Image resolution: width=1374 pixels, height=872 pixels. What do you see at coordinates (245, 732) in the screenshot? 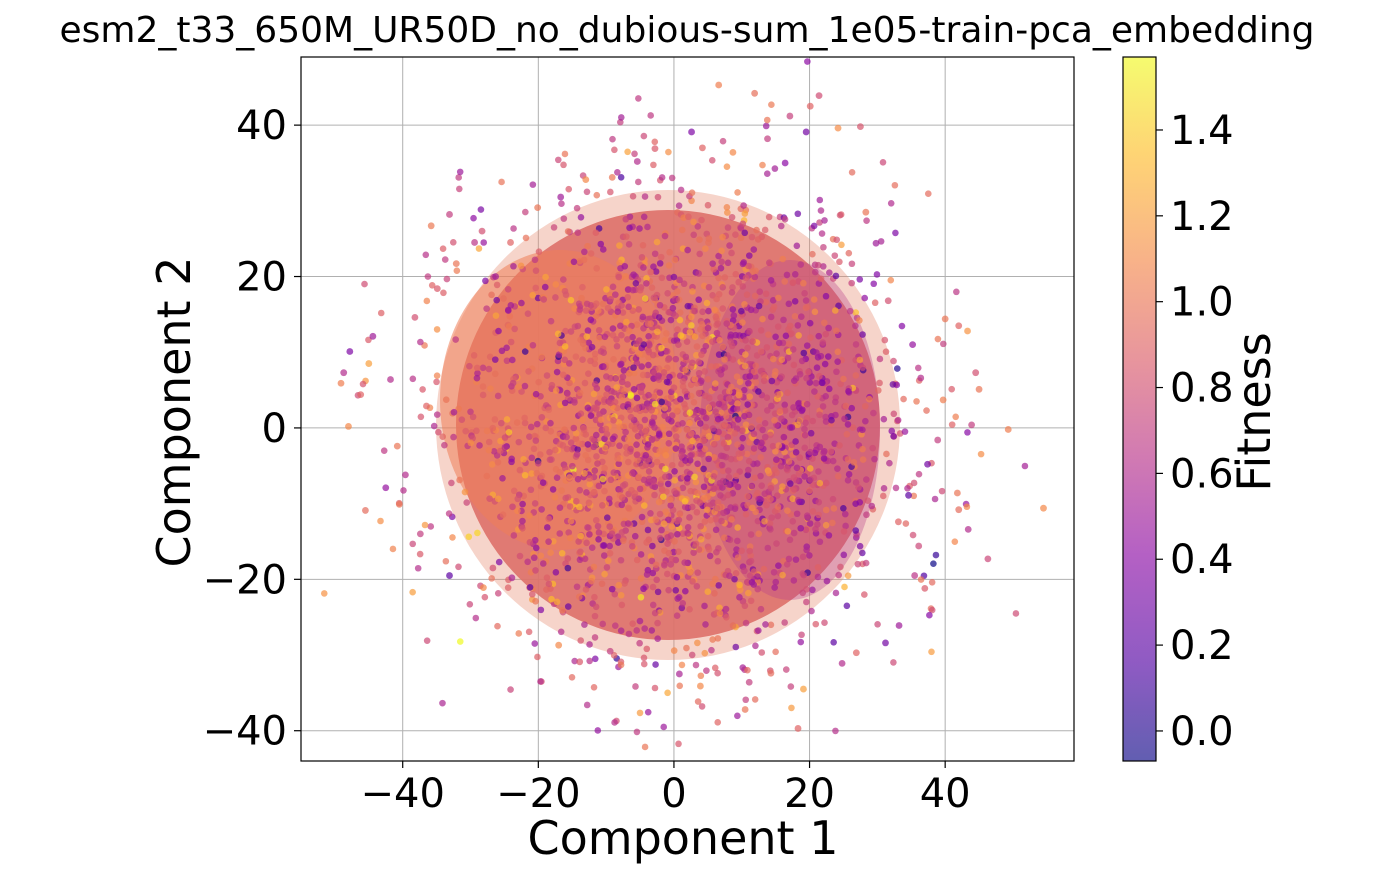
I see `y-tick-label: −40` at bounding box center [245, 732].